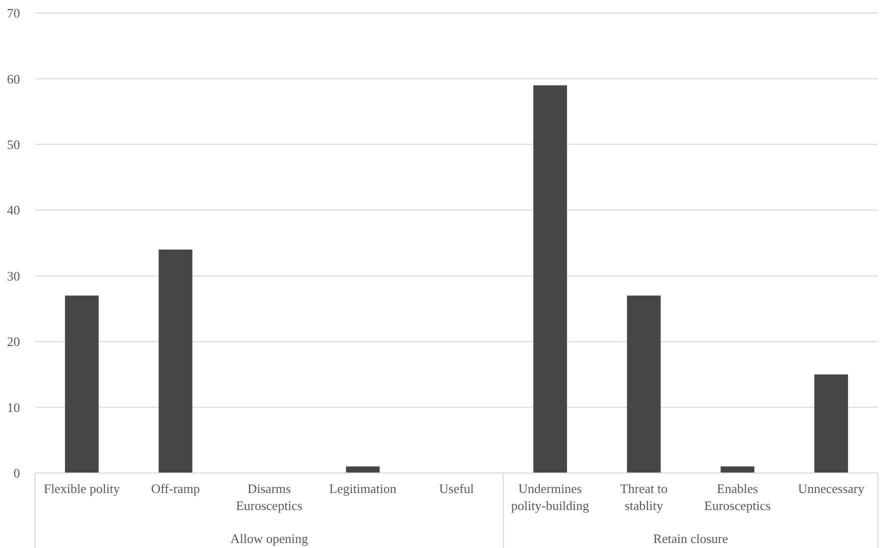 Image resolution: width=884 pixels, height=548 pixels. What do you see at coordinates (13, 407) in the screenshot?
I see `y-tick-label: 10` at bounding box center [13, 407].